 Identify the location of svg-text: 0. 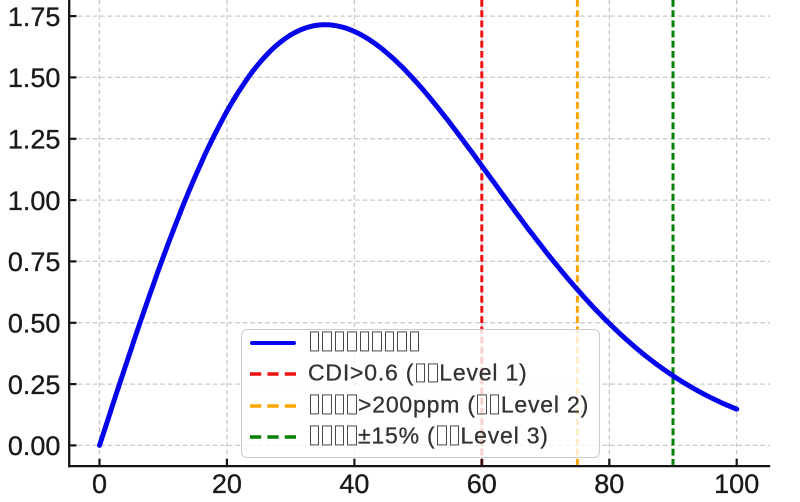
(99, 484).